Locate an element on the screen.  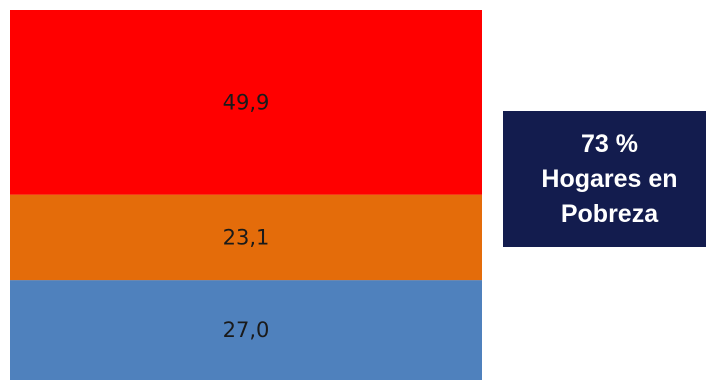
data-label-0: 27,0 is located at coordinates (246, 330).